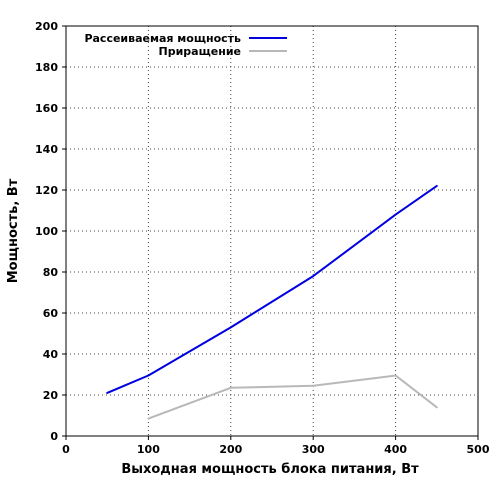  Describe the element at coordinates (230, 449) in the screenshot. I see `x-tick-label: 200` at that location.